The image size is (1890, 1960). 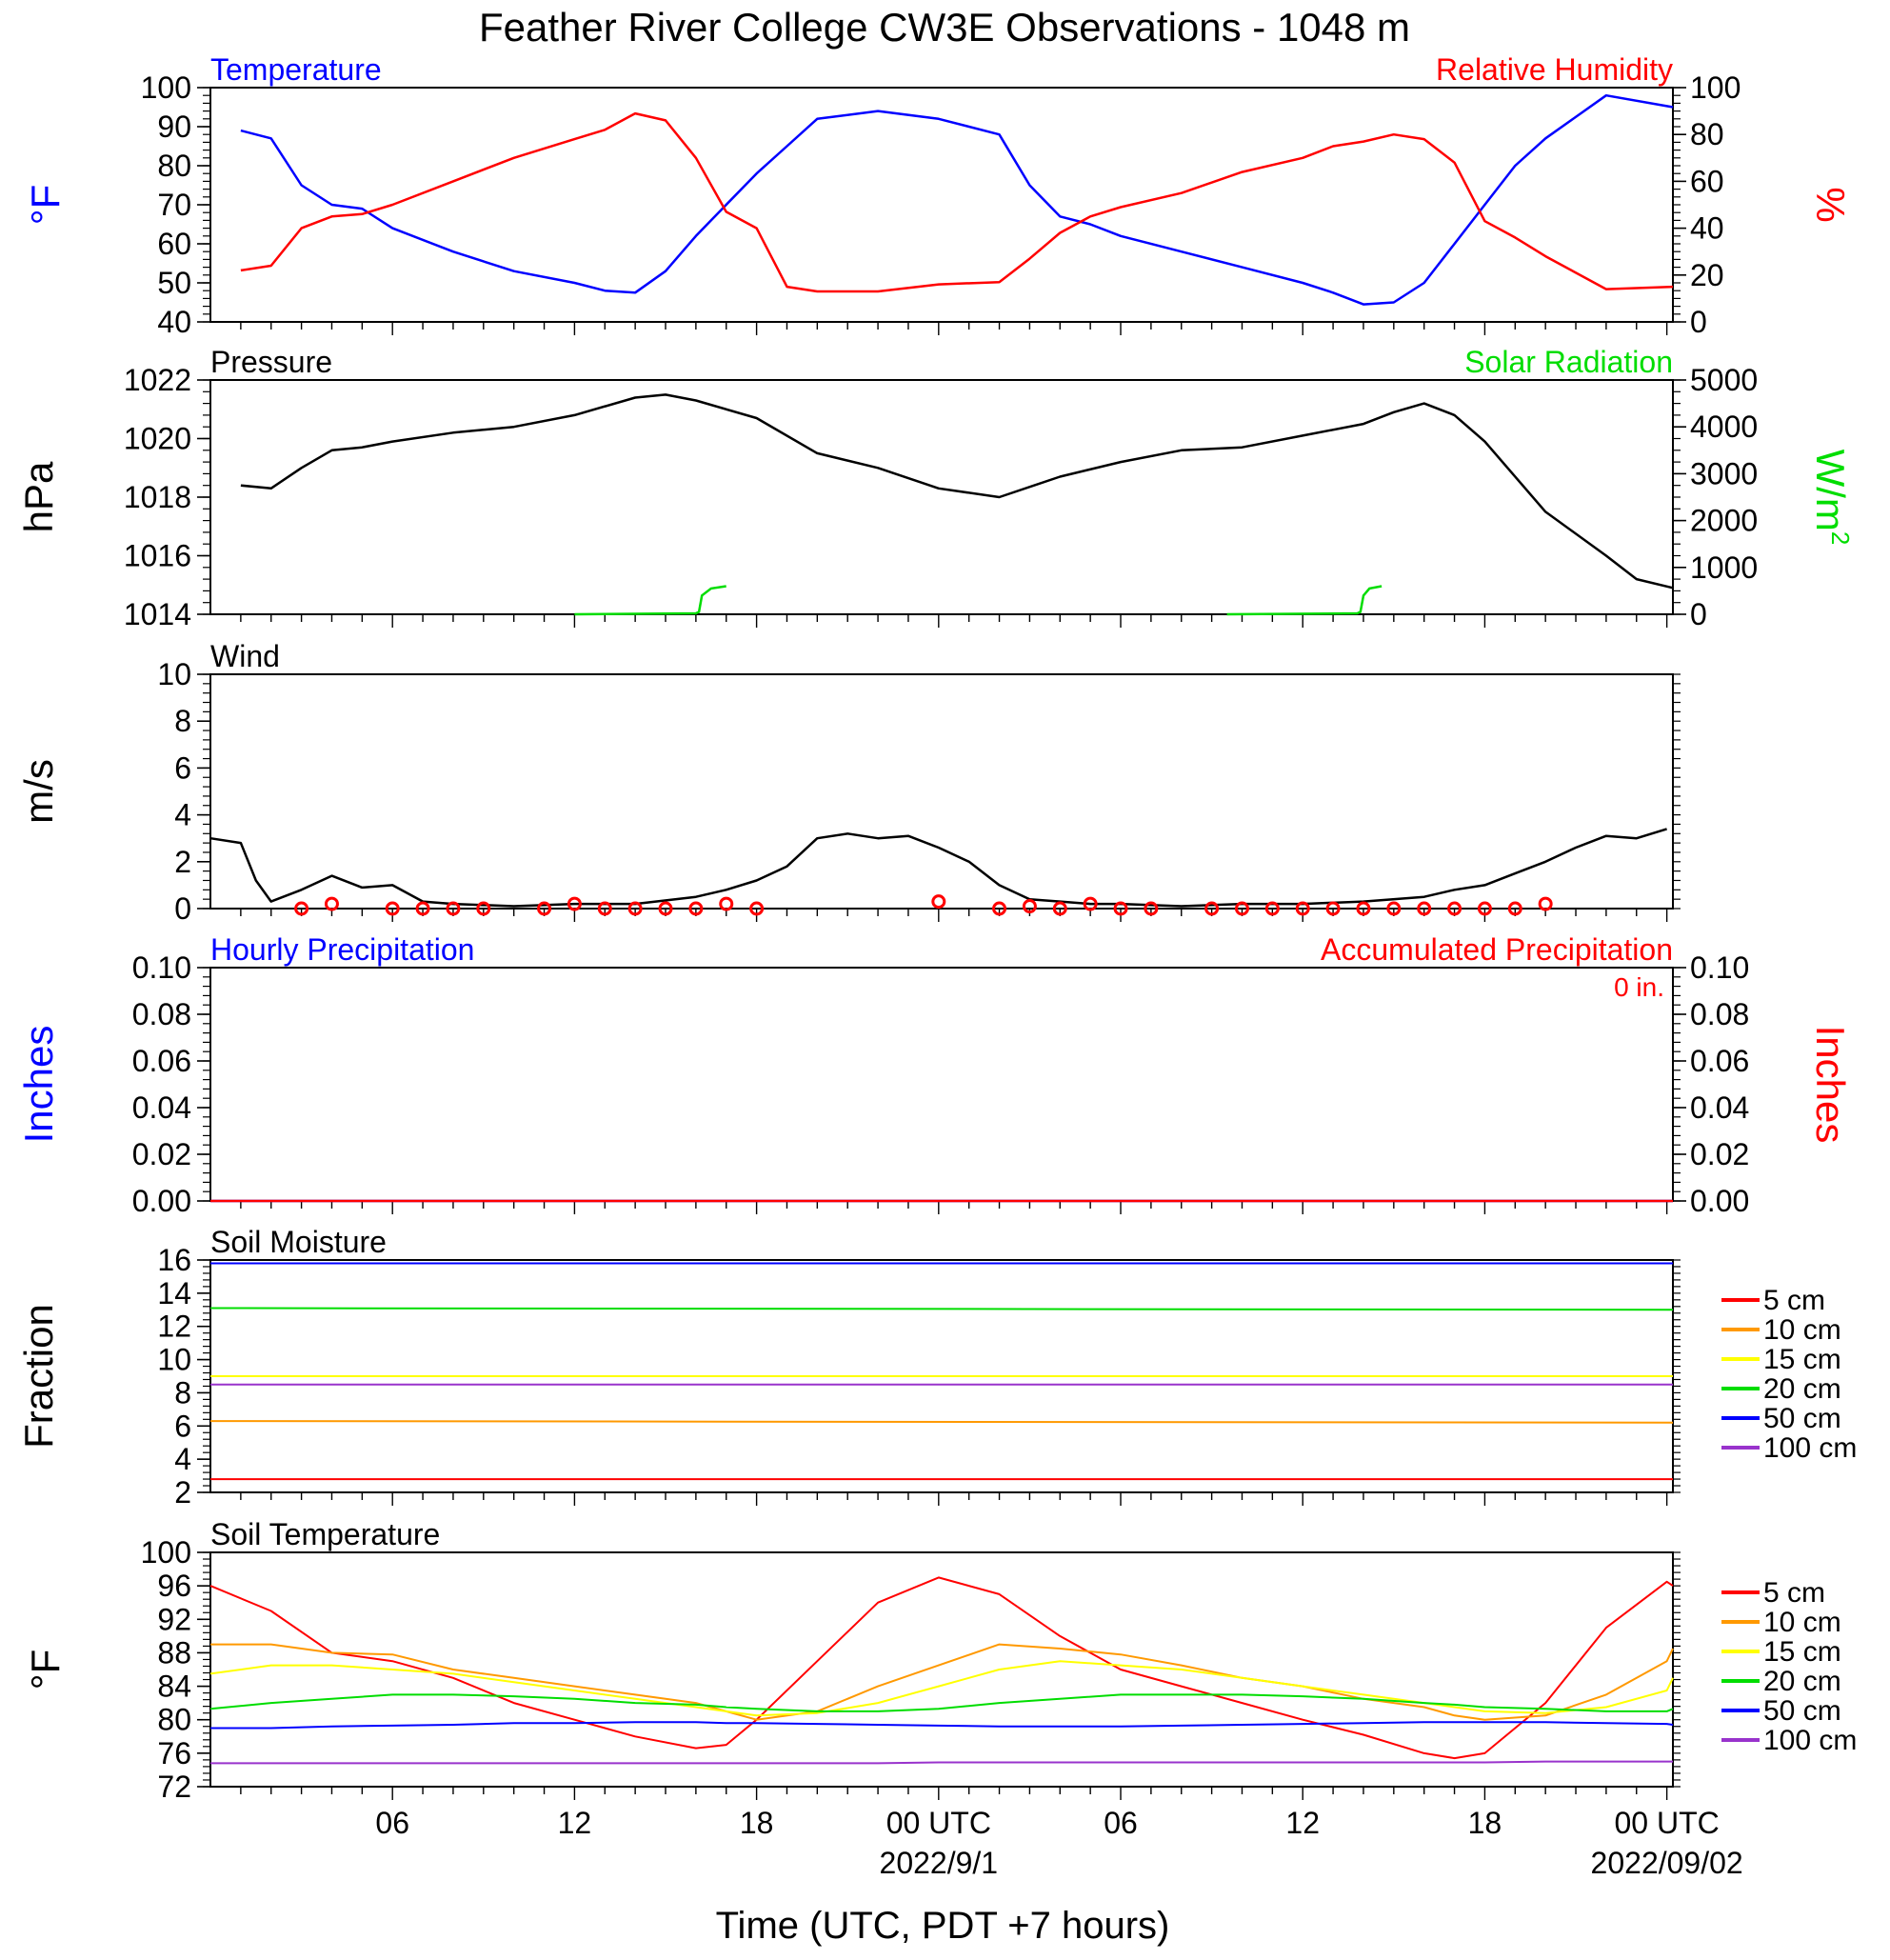 What do you see at coordinates (45, 205) in the screenshot?
I see `y-axis-label-left: °F` at bounding box center [45, 205].